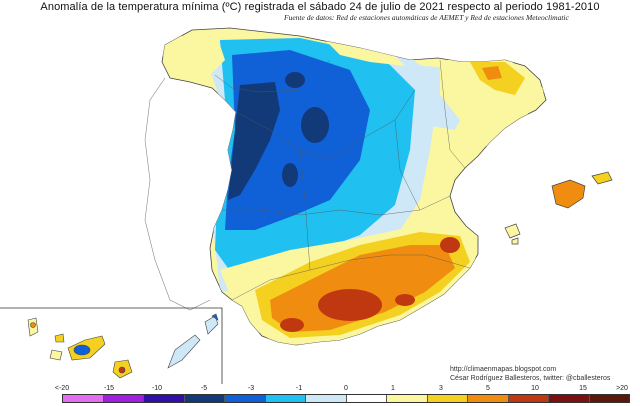 The height and width of the screenshot is (406, 640). Describe the element at coordinates (295, 80) in the screenshot. I see `cold-core-north` at that location.